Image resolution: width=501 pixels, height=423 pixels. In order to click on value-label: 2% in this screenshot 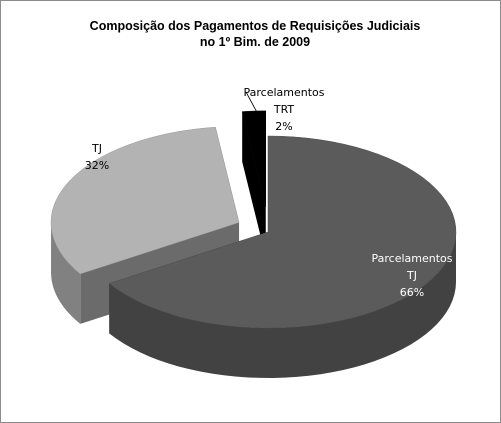, I will do `click(283, 126)`.